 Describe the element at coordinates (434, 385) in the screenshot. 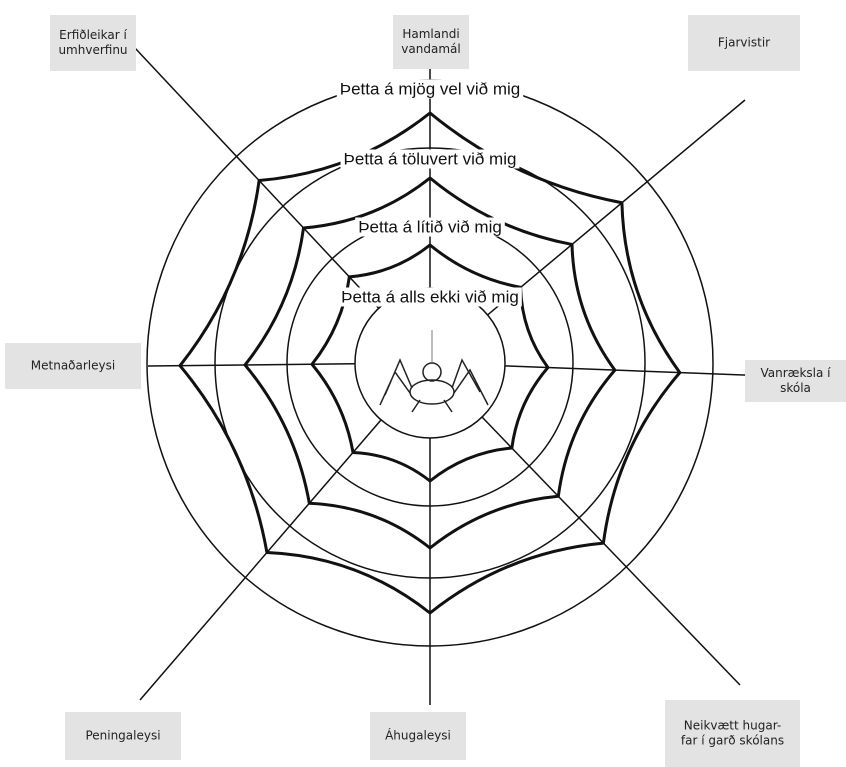

I see `spider-legs` at that location.